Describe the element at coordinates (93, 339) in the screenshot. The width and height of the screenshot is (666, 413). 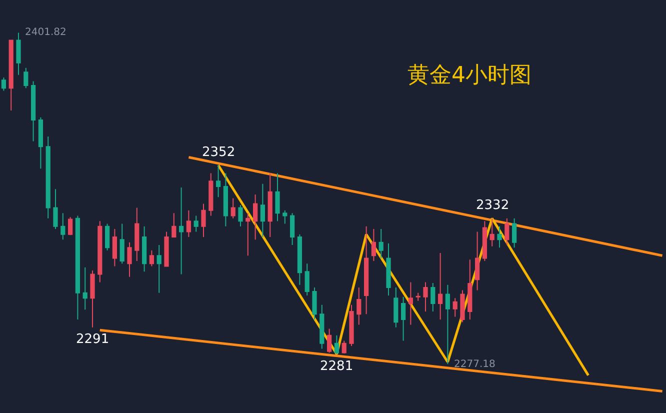
I see `annotation: 2291` at that location.